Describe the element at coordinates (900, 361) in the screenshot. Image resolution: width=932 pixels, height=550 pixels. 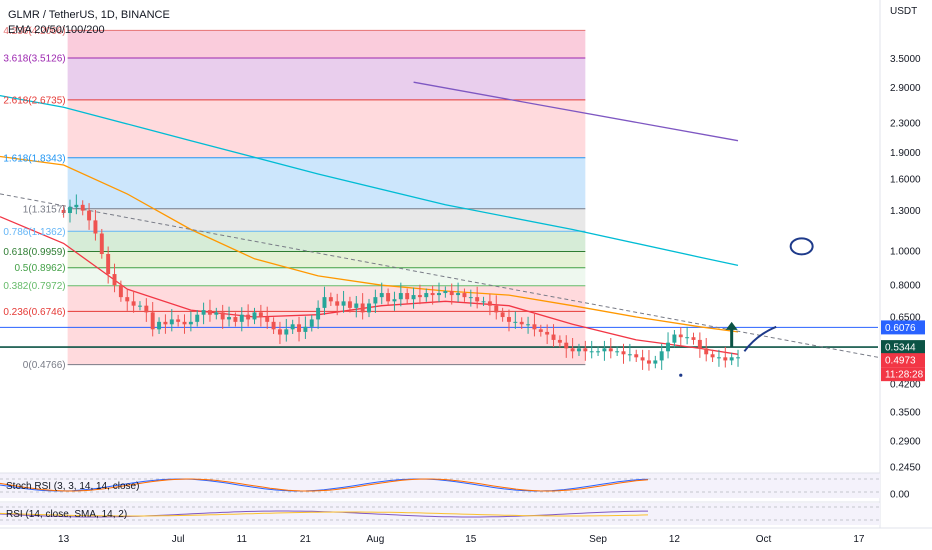
I see `price-badge-label: 0.4973` at that location.